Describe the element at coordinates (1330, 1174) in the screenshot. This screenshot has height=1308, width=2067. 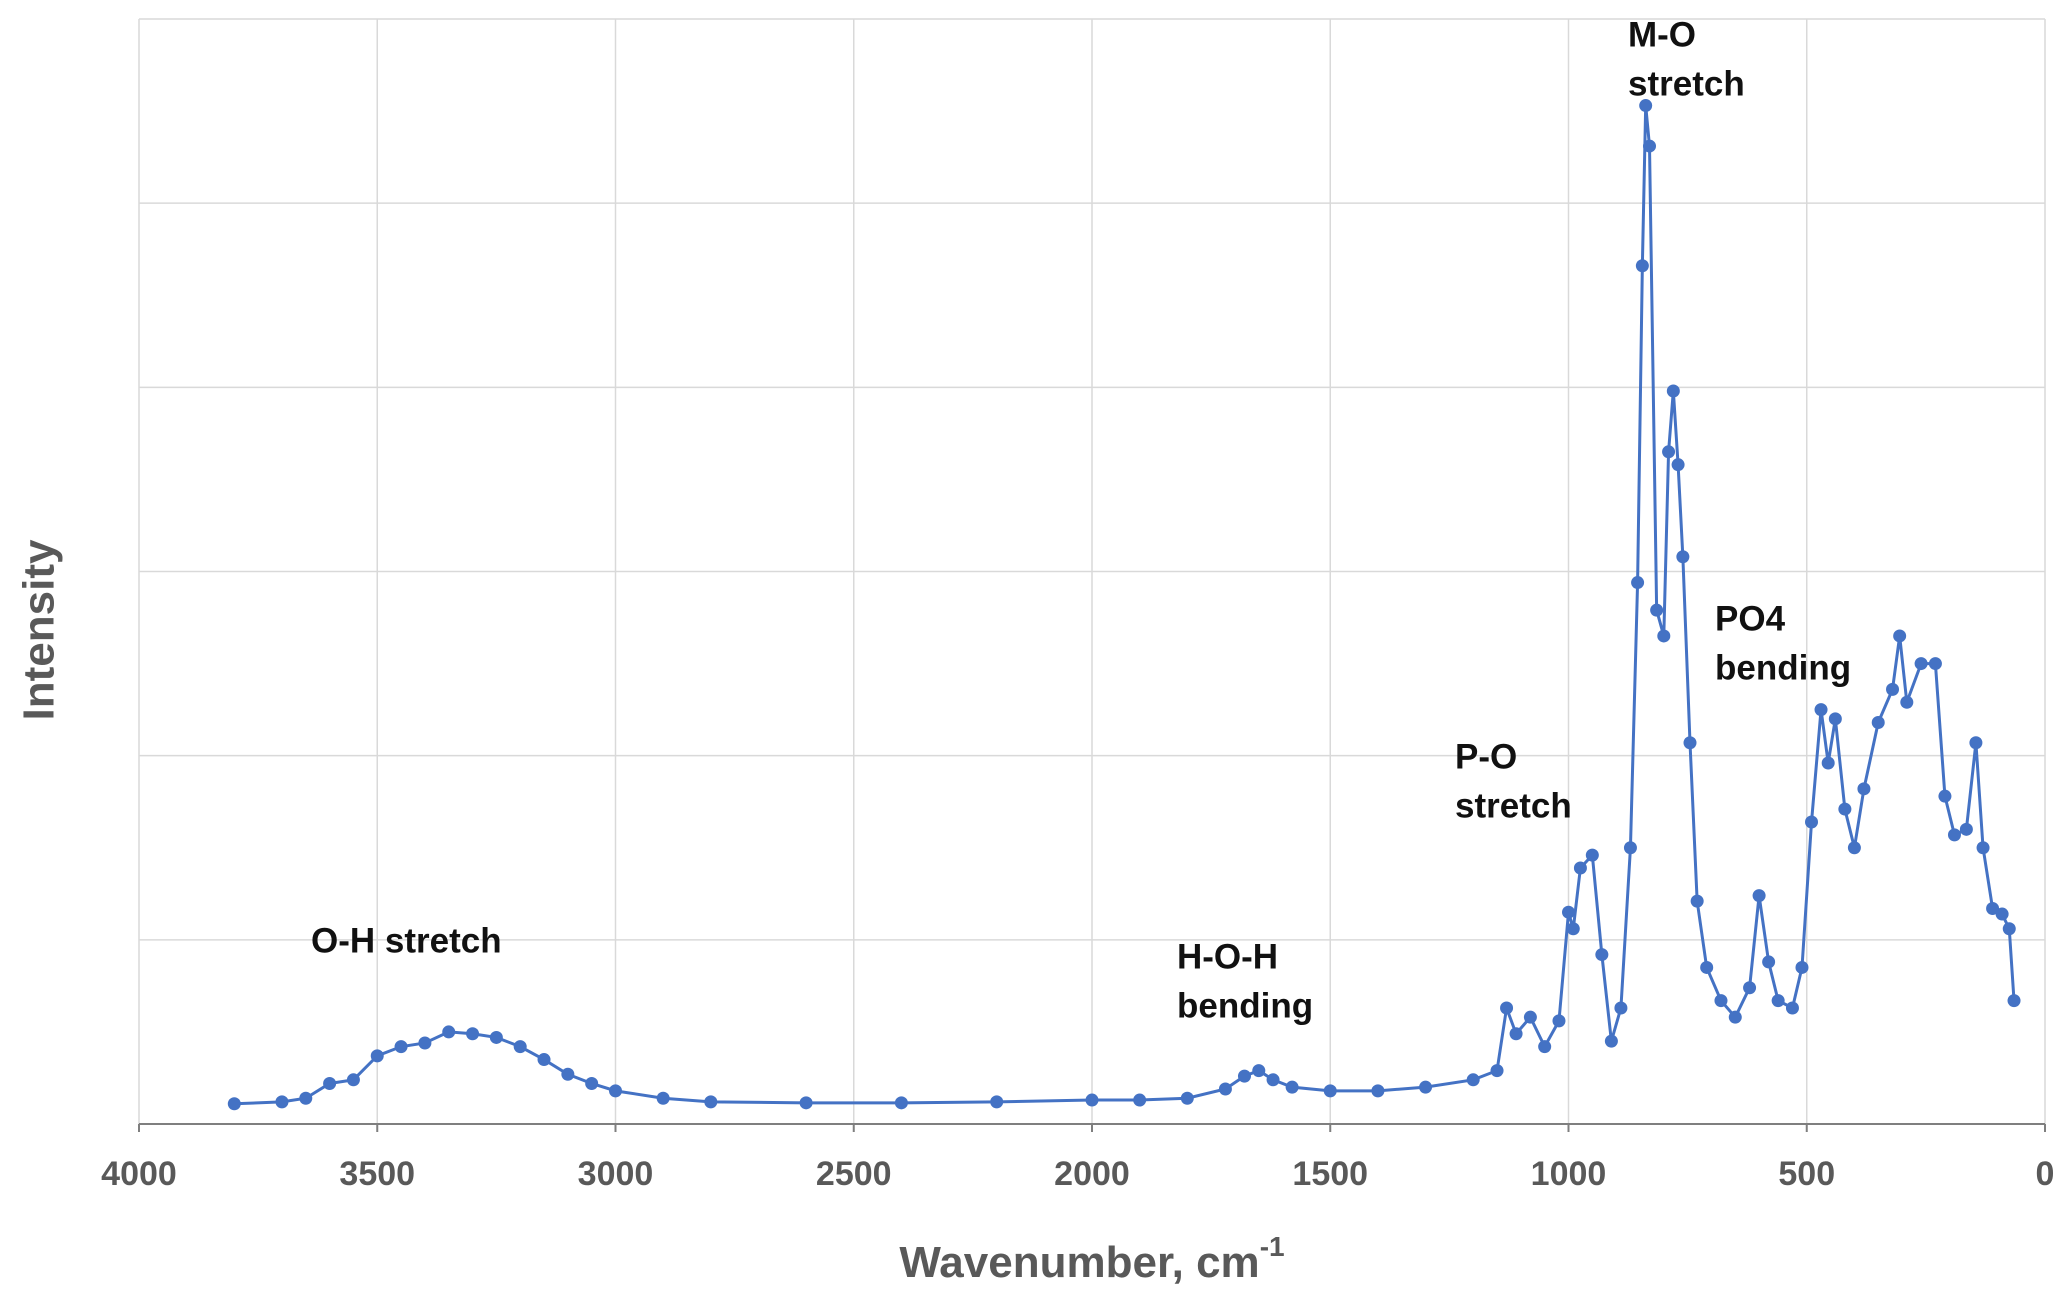
I see `x-tick-label: 1500` at that location.